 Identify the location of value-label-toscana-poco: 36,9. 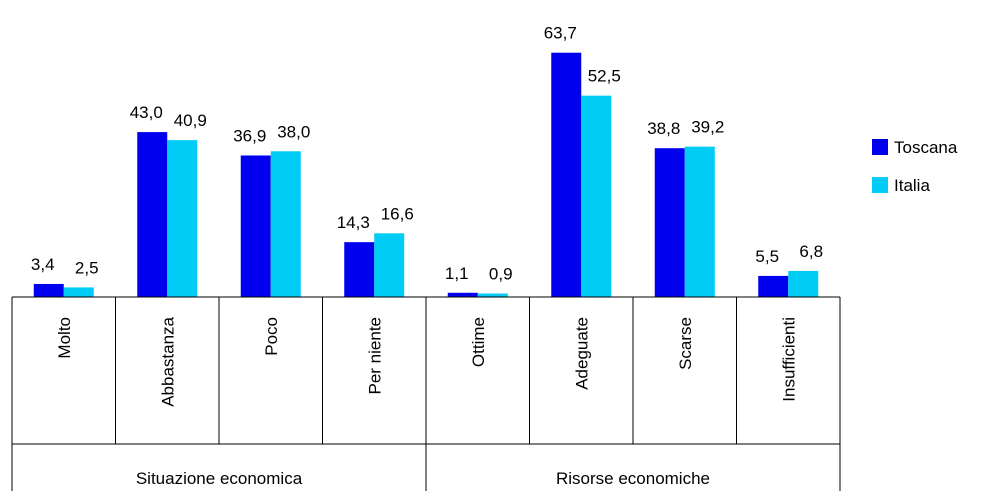
(249, 135).